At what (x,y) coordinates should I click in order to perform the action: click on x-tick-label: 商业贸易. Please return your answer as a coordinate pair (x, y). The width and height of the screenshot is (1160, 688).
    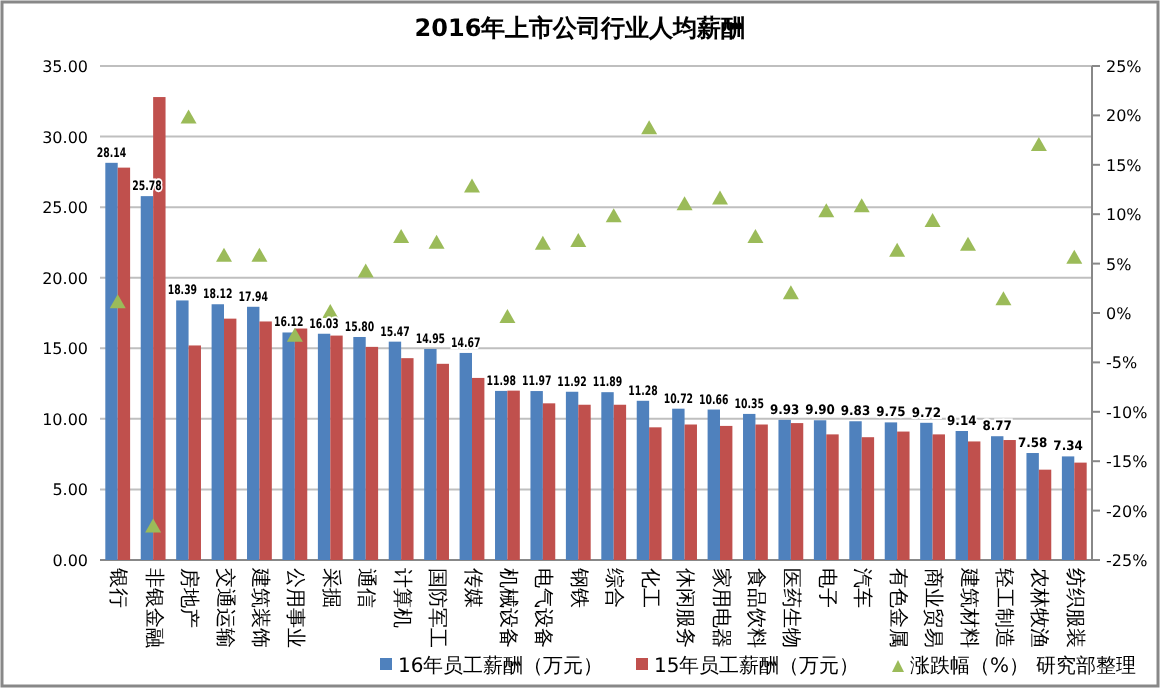
    Looking at the image, I should click on (933, 608).